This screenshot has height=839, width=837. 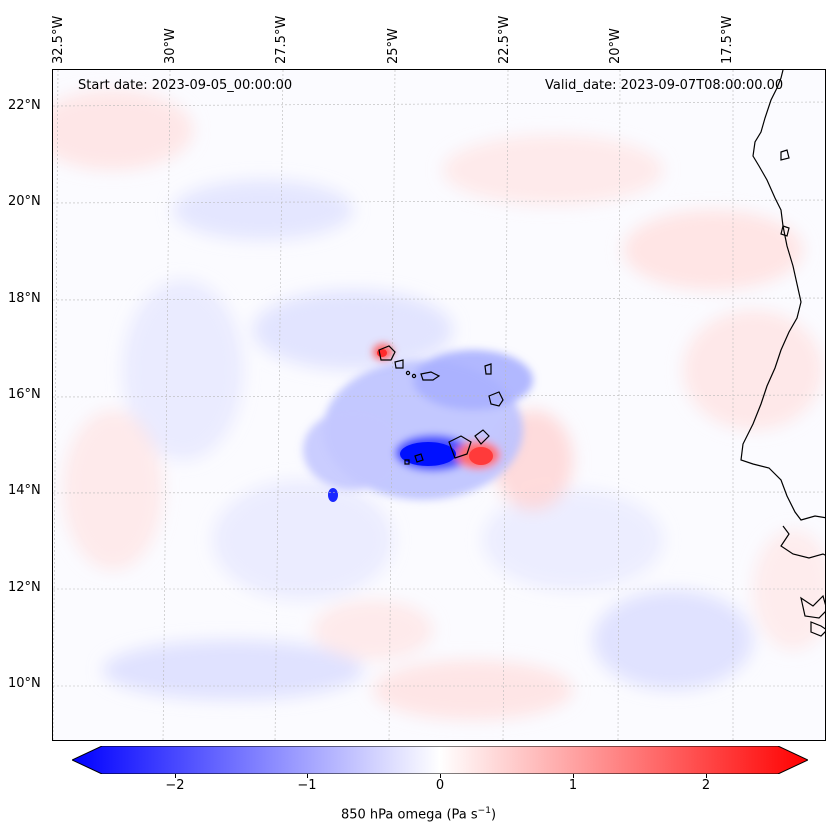 What do you see at coordinates (24, 298) in the screenshot?
I see `lat-label-18n: 18°N` at bounding box center [24, 298].